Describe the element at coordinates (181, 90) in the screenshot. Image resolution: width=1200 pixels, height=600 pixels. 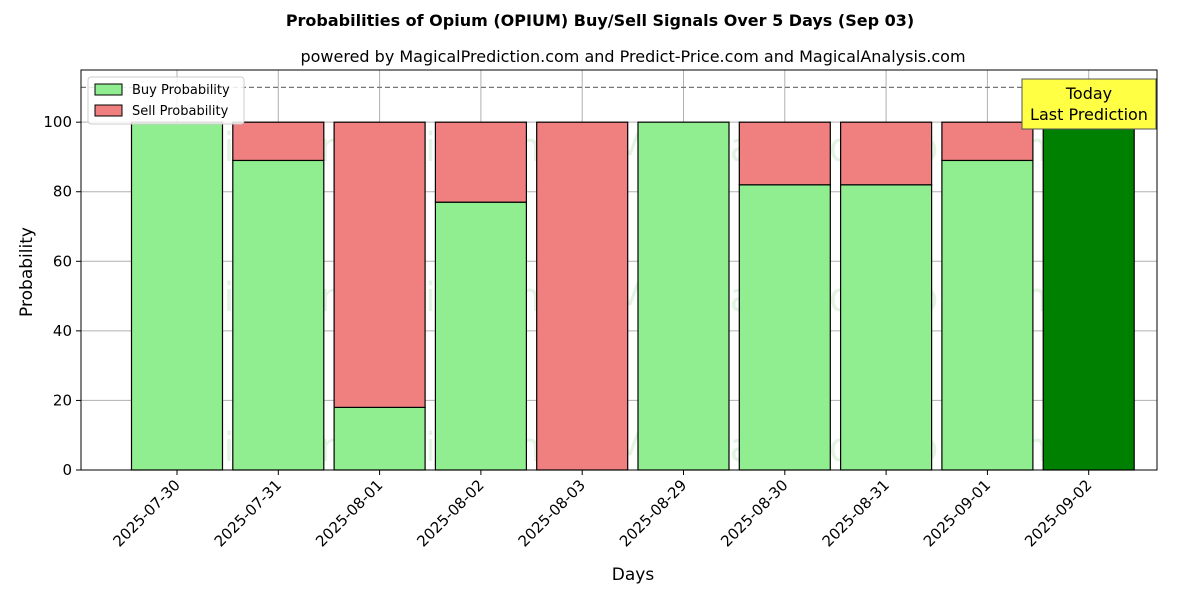
I see `legend-label-buy: Buy Probability` at that location.